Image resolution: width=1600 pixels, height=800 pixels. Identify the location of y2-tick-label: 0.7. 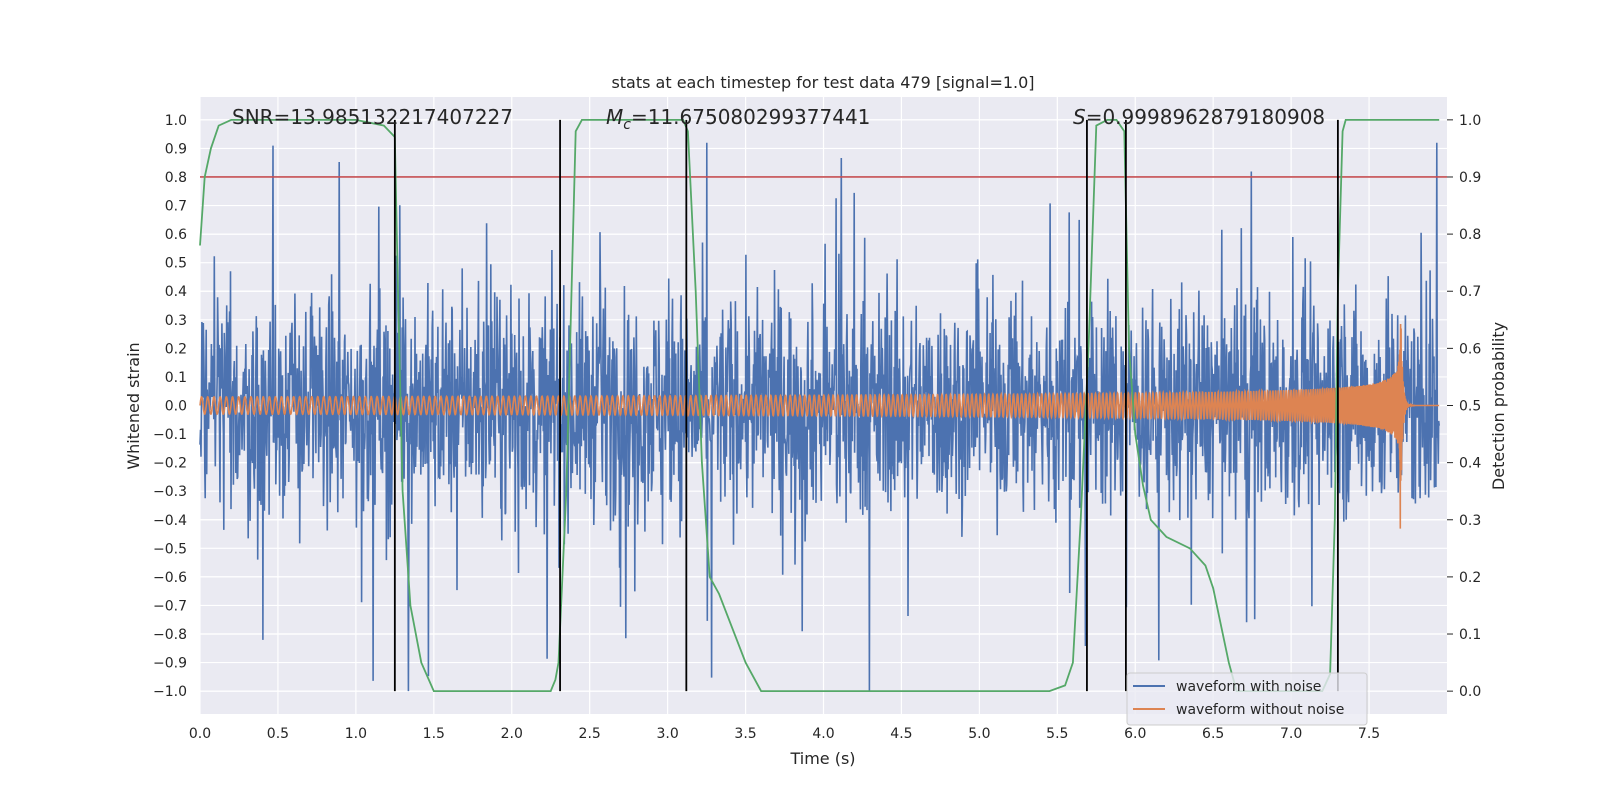
(1470, 292).